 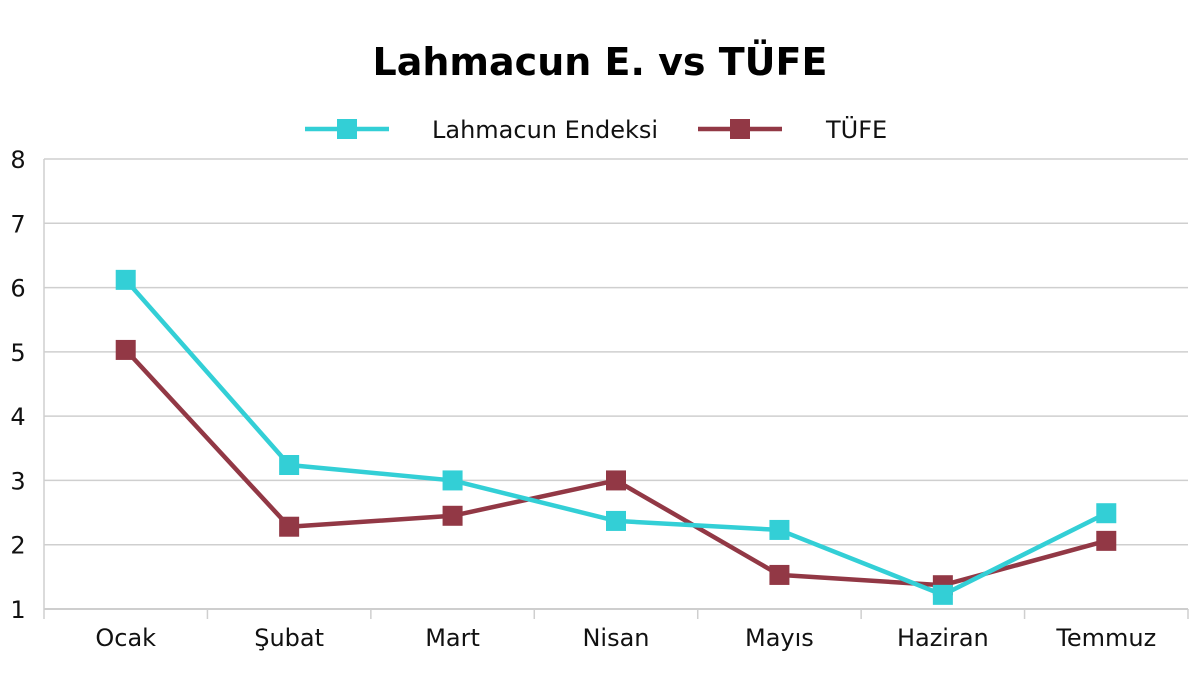 I want to click on x-tick-label: Mayıs, so click(x=779, y=638).